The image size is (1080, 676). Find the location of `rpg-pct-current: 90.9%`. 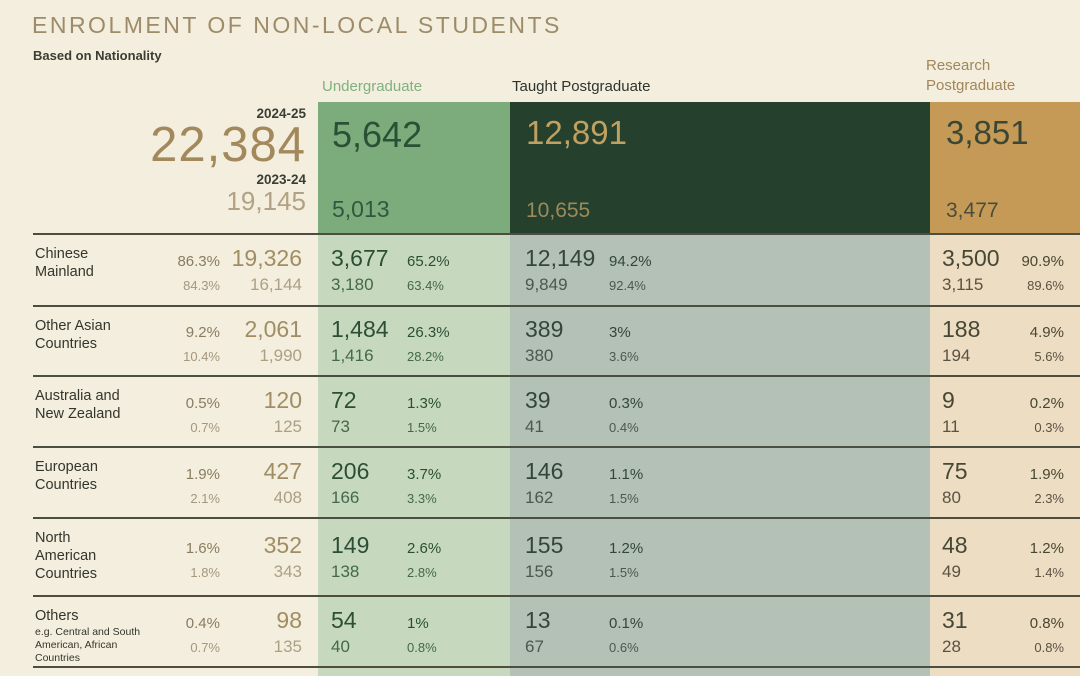

rpg-pct-current: 90.9% is located at coordinates (1042, 261).